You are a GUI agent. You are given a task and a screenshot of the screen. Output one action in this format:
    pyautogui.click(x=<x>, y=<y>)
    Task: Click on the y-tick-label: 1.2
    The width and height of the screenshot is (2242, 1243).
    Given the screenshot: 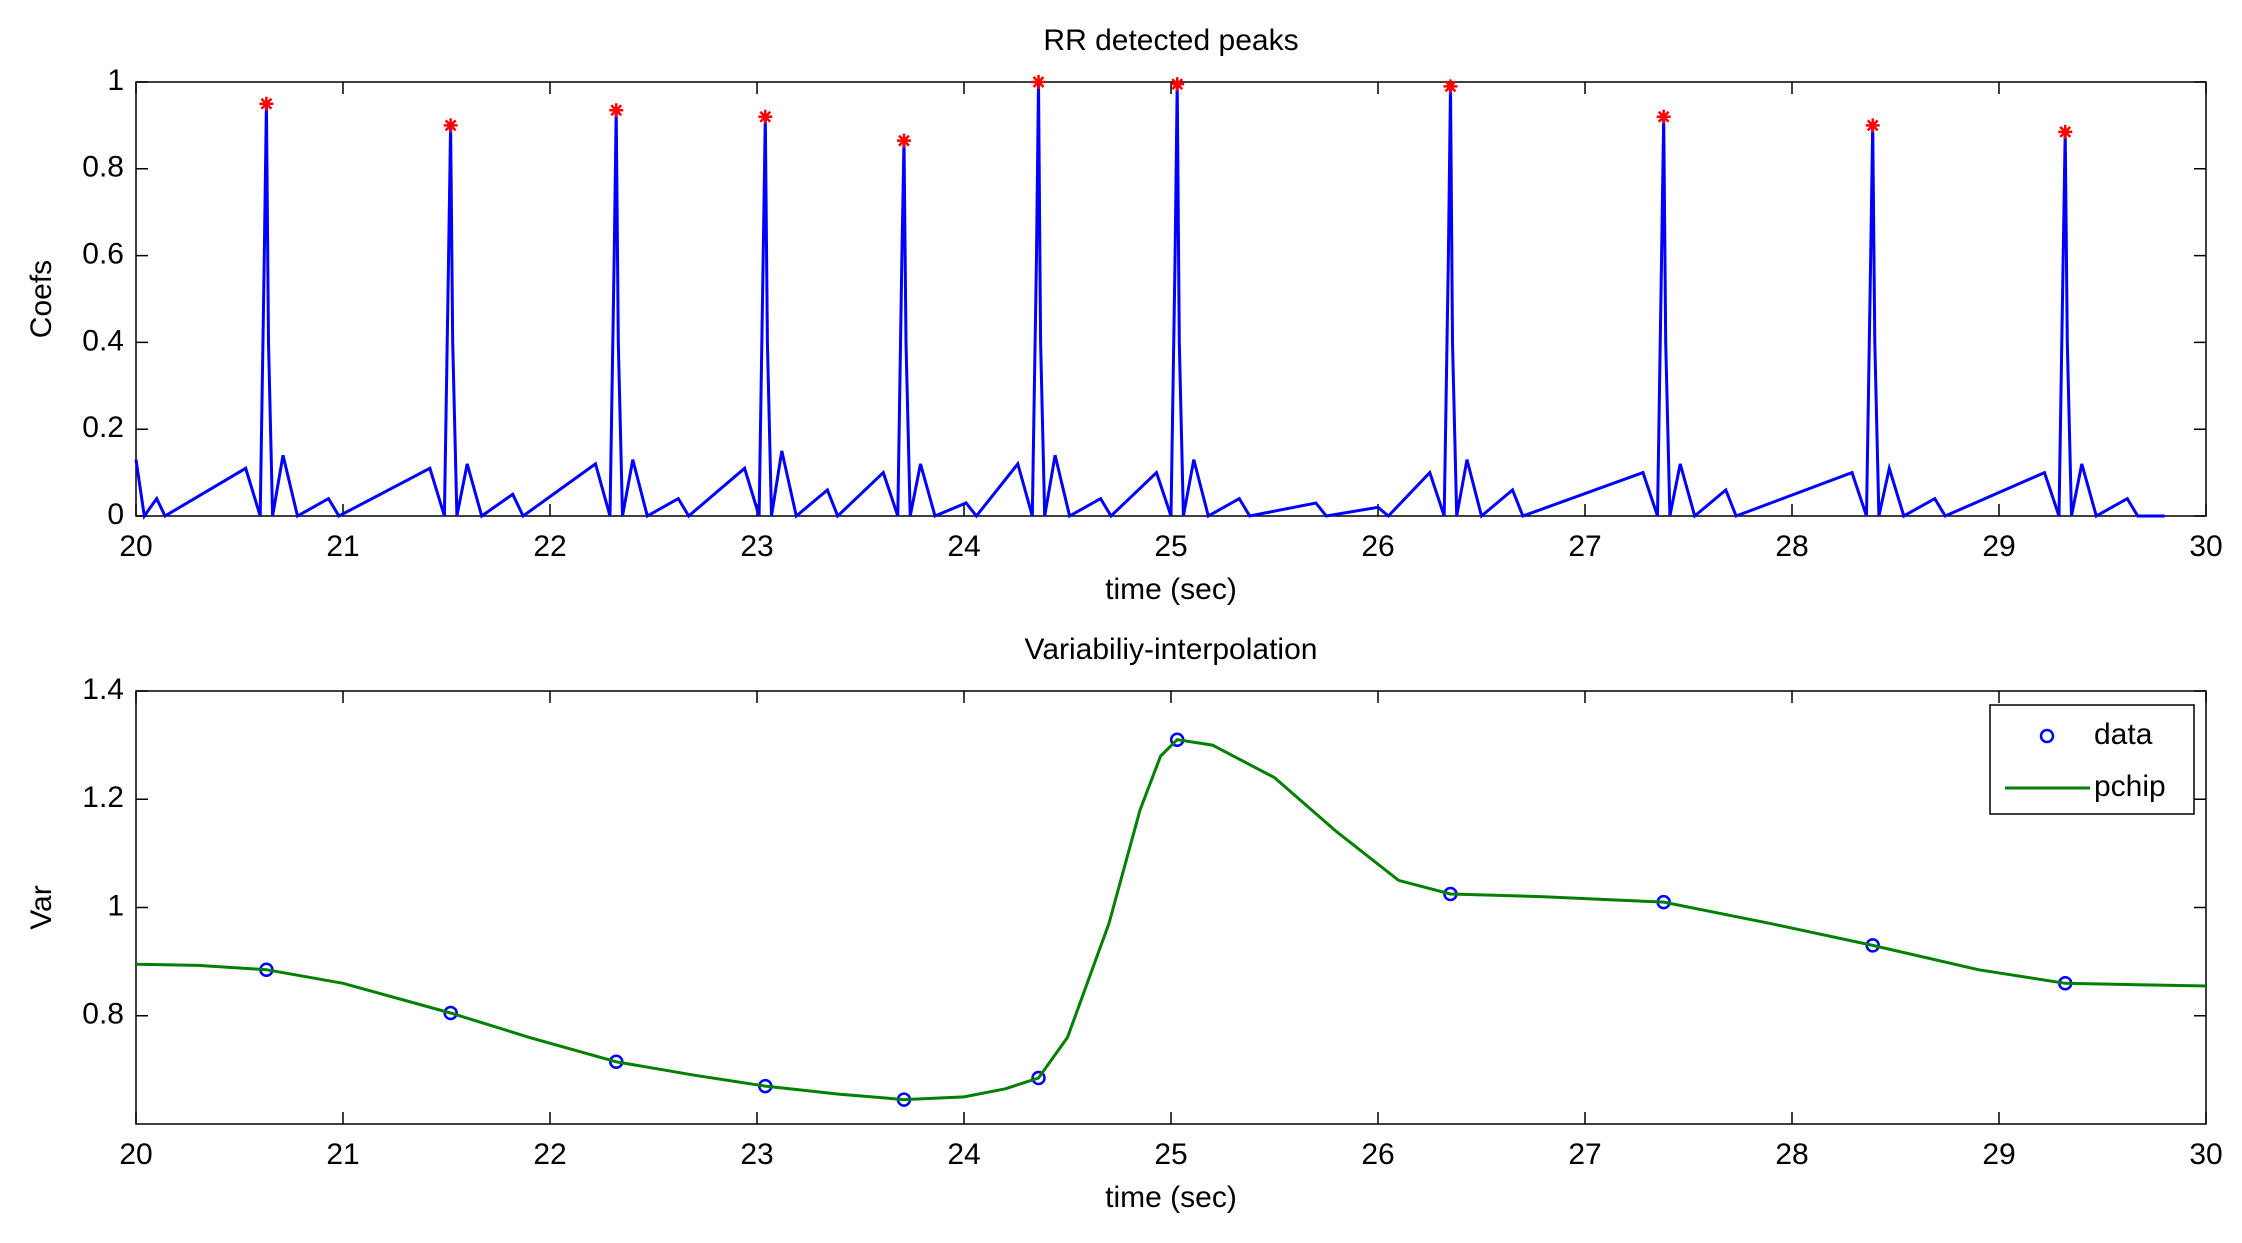 What is the action you would take?
    pyautogui.click(x=103, y=797)
    